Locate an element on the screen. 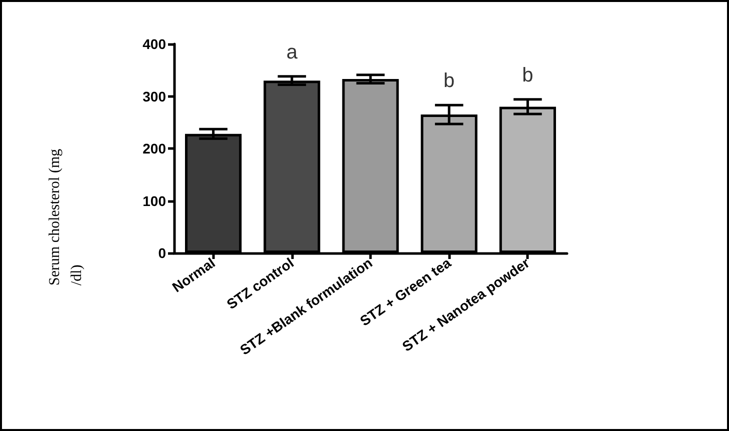  y-tick-label: 0 is located at coordinates (162, 253).